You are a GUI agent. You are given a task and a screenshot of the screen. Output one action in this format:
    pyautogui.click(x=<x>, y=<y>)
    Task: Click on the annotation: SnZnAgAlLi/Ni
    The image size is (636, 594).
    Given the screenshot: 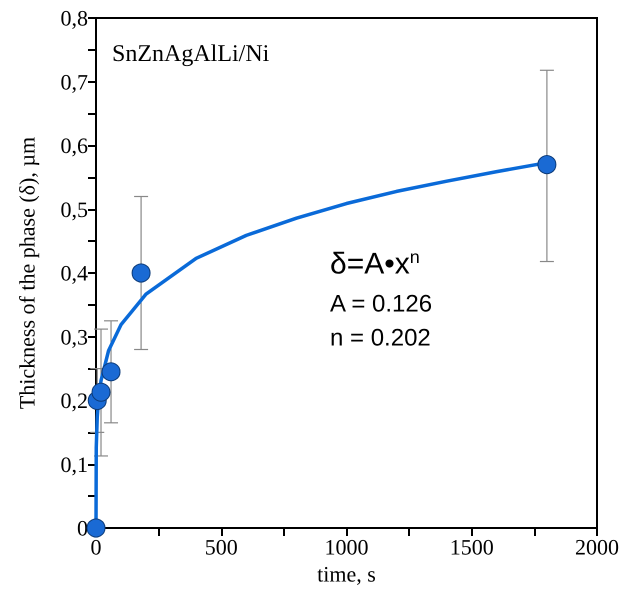 What is the action you would take?
    pyautogui.click(x=191, y=54)
    